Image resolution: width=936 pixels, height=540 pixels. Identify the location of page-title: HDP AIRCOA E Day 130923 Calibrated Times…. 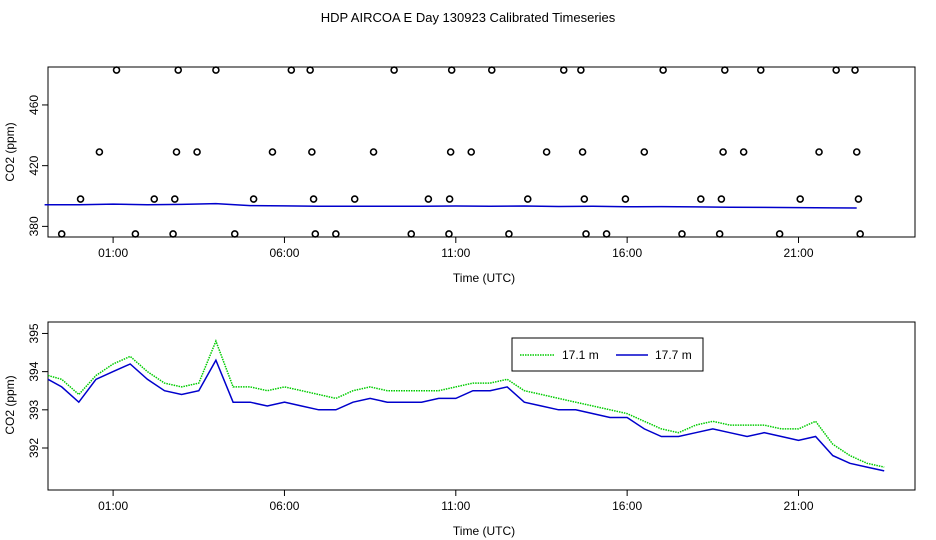
(468, 17).